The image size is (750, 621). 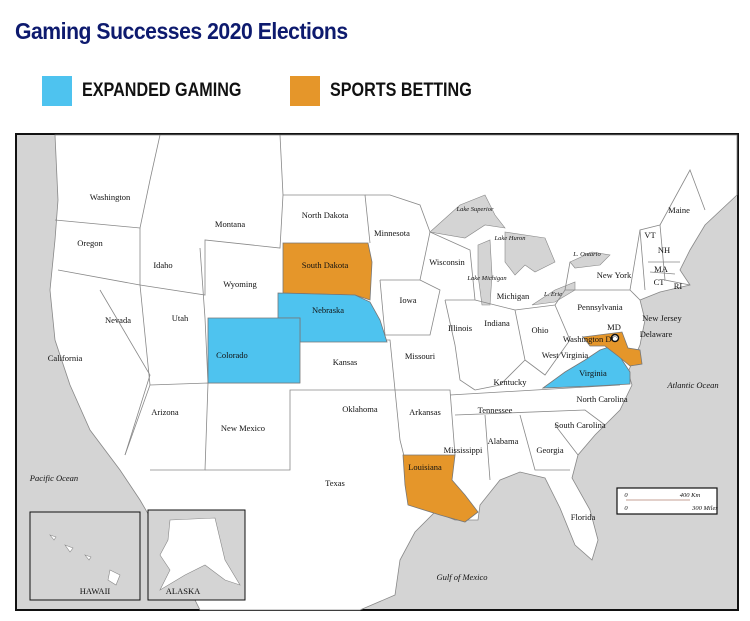 What do you see at coordinates (614, 327) in the screenshot?
I see `state-label: MD` at bounding box center [614, 327].